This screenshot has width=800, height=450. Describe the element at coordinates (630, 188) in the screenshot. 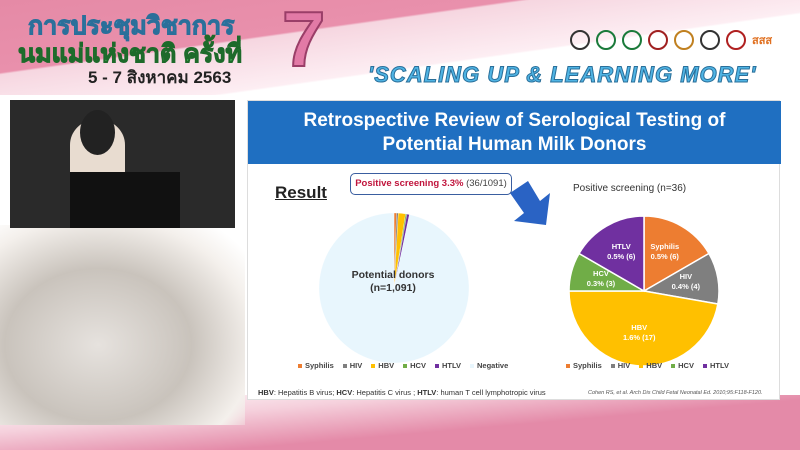

I see `right-chart-title: Positive screening (n=36)` at that location.